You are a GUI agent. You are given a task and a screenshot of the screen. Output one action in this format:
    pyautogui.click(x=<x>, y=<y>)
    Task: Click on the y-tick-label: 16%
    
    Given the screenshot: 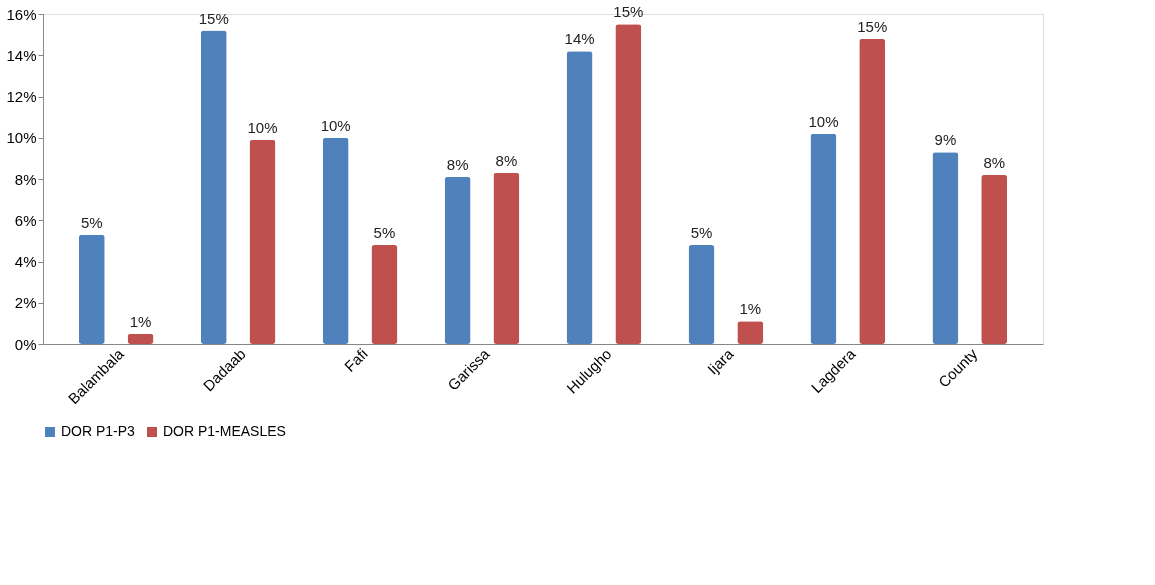 What is the action you would take?
    pyautogui.click(x=21, y=14)
    